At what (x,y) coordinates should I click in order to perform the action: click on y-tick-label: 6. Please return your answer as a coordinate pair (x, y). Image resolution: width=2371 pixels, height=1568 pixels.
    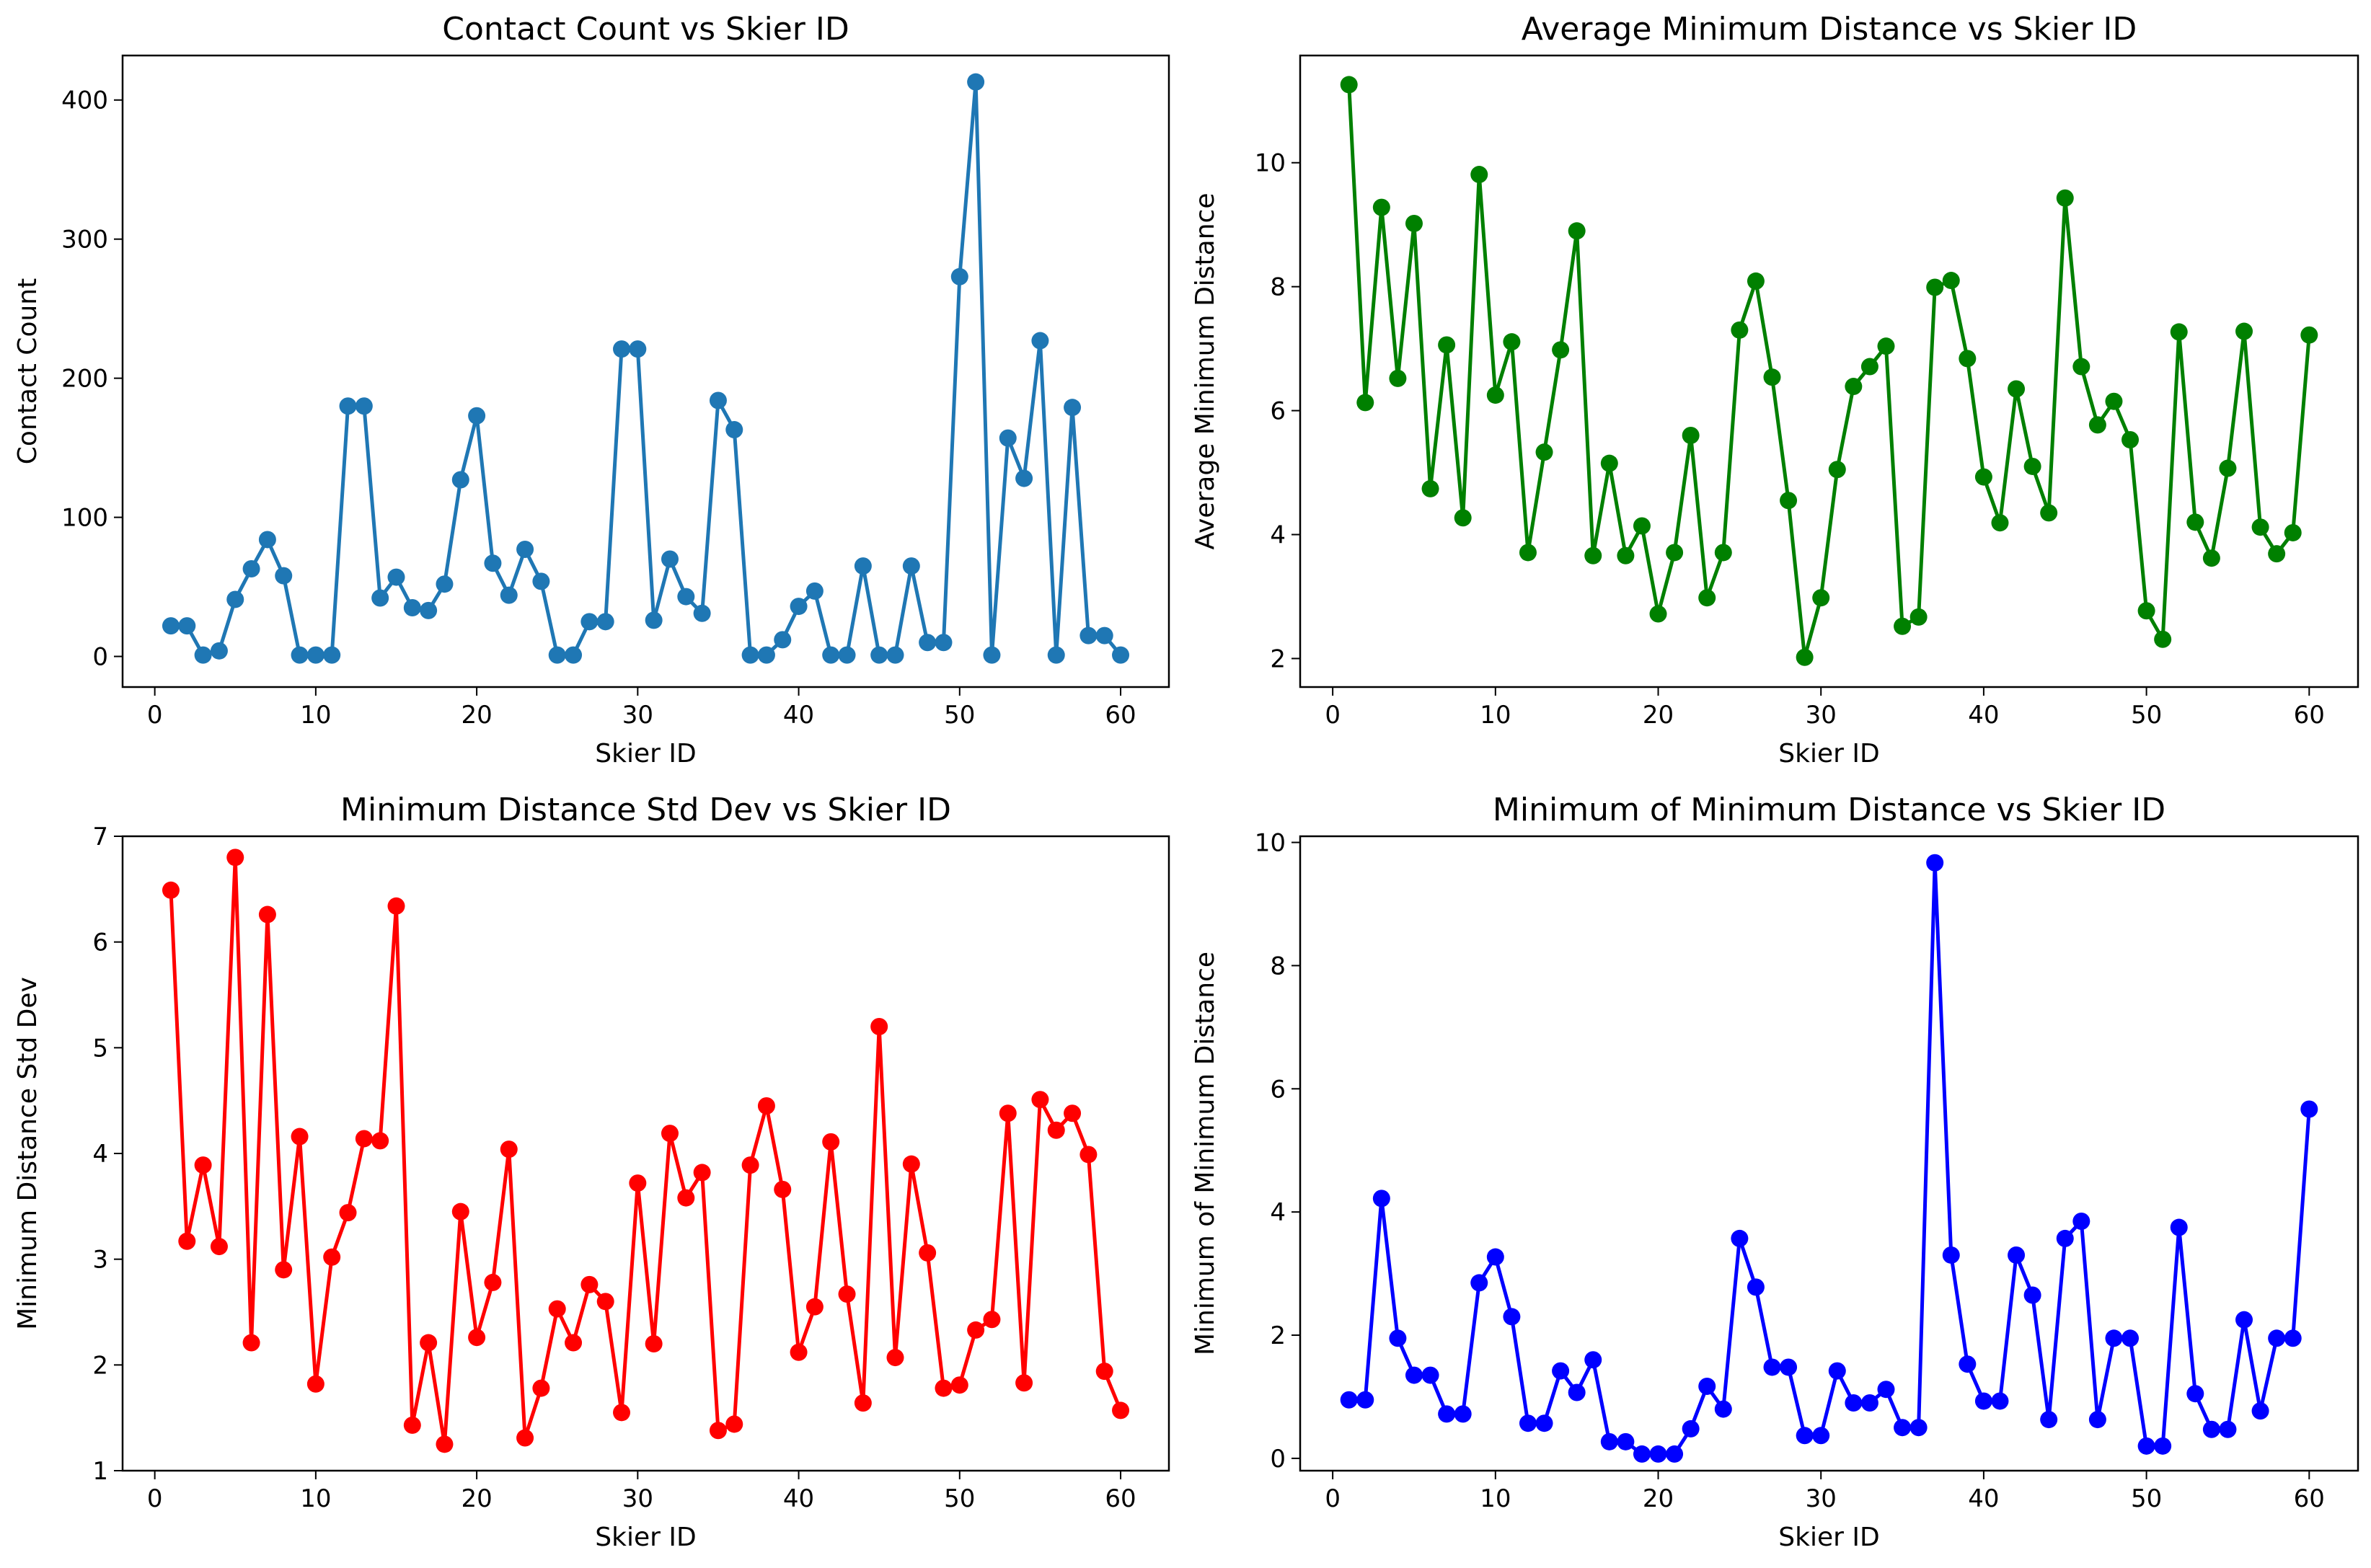
    Looking at the image, I should click on (100, 943).